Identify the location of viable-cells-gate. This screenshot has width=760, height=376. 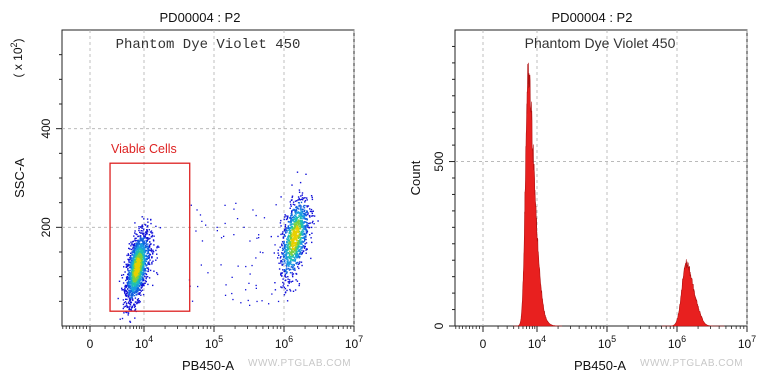
(150, 237).